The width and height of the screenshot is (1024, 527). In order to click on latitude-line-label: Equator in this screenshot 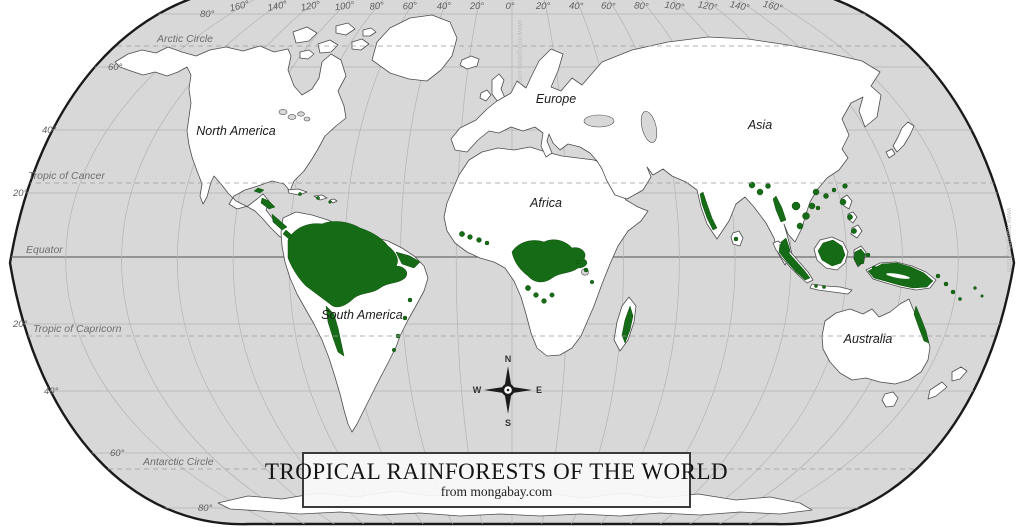, I will do `click(44, 250)`.